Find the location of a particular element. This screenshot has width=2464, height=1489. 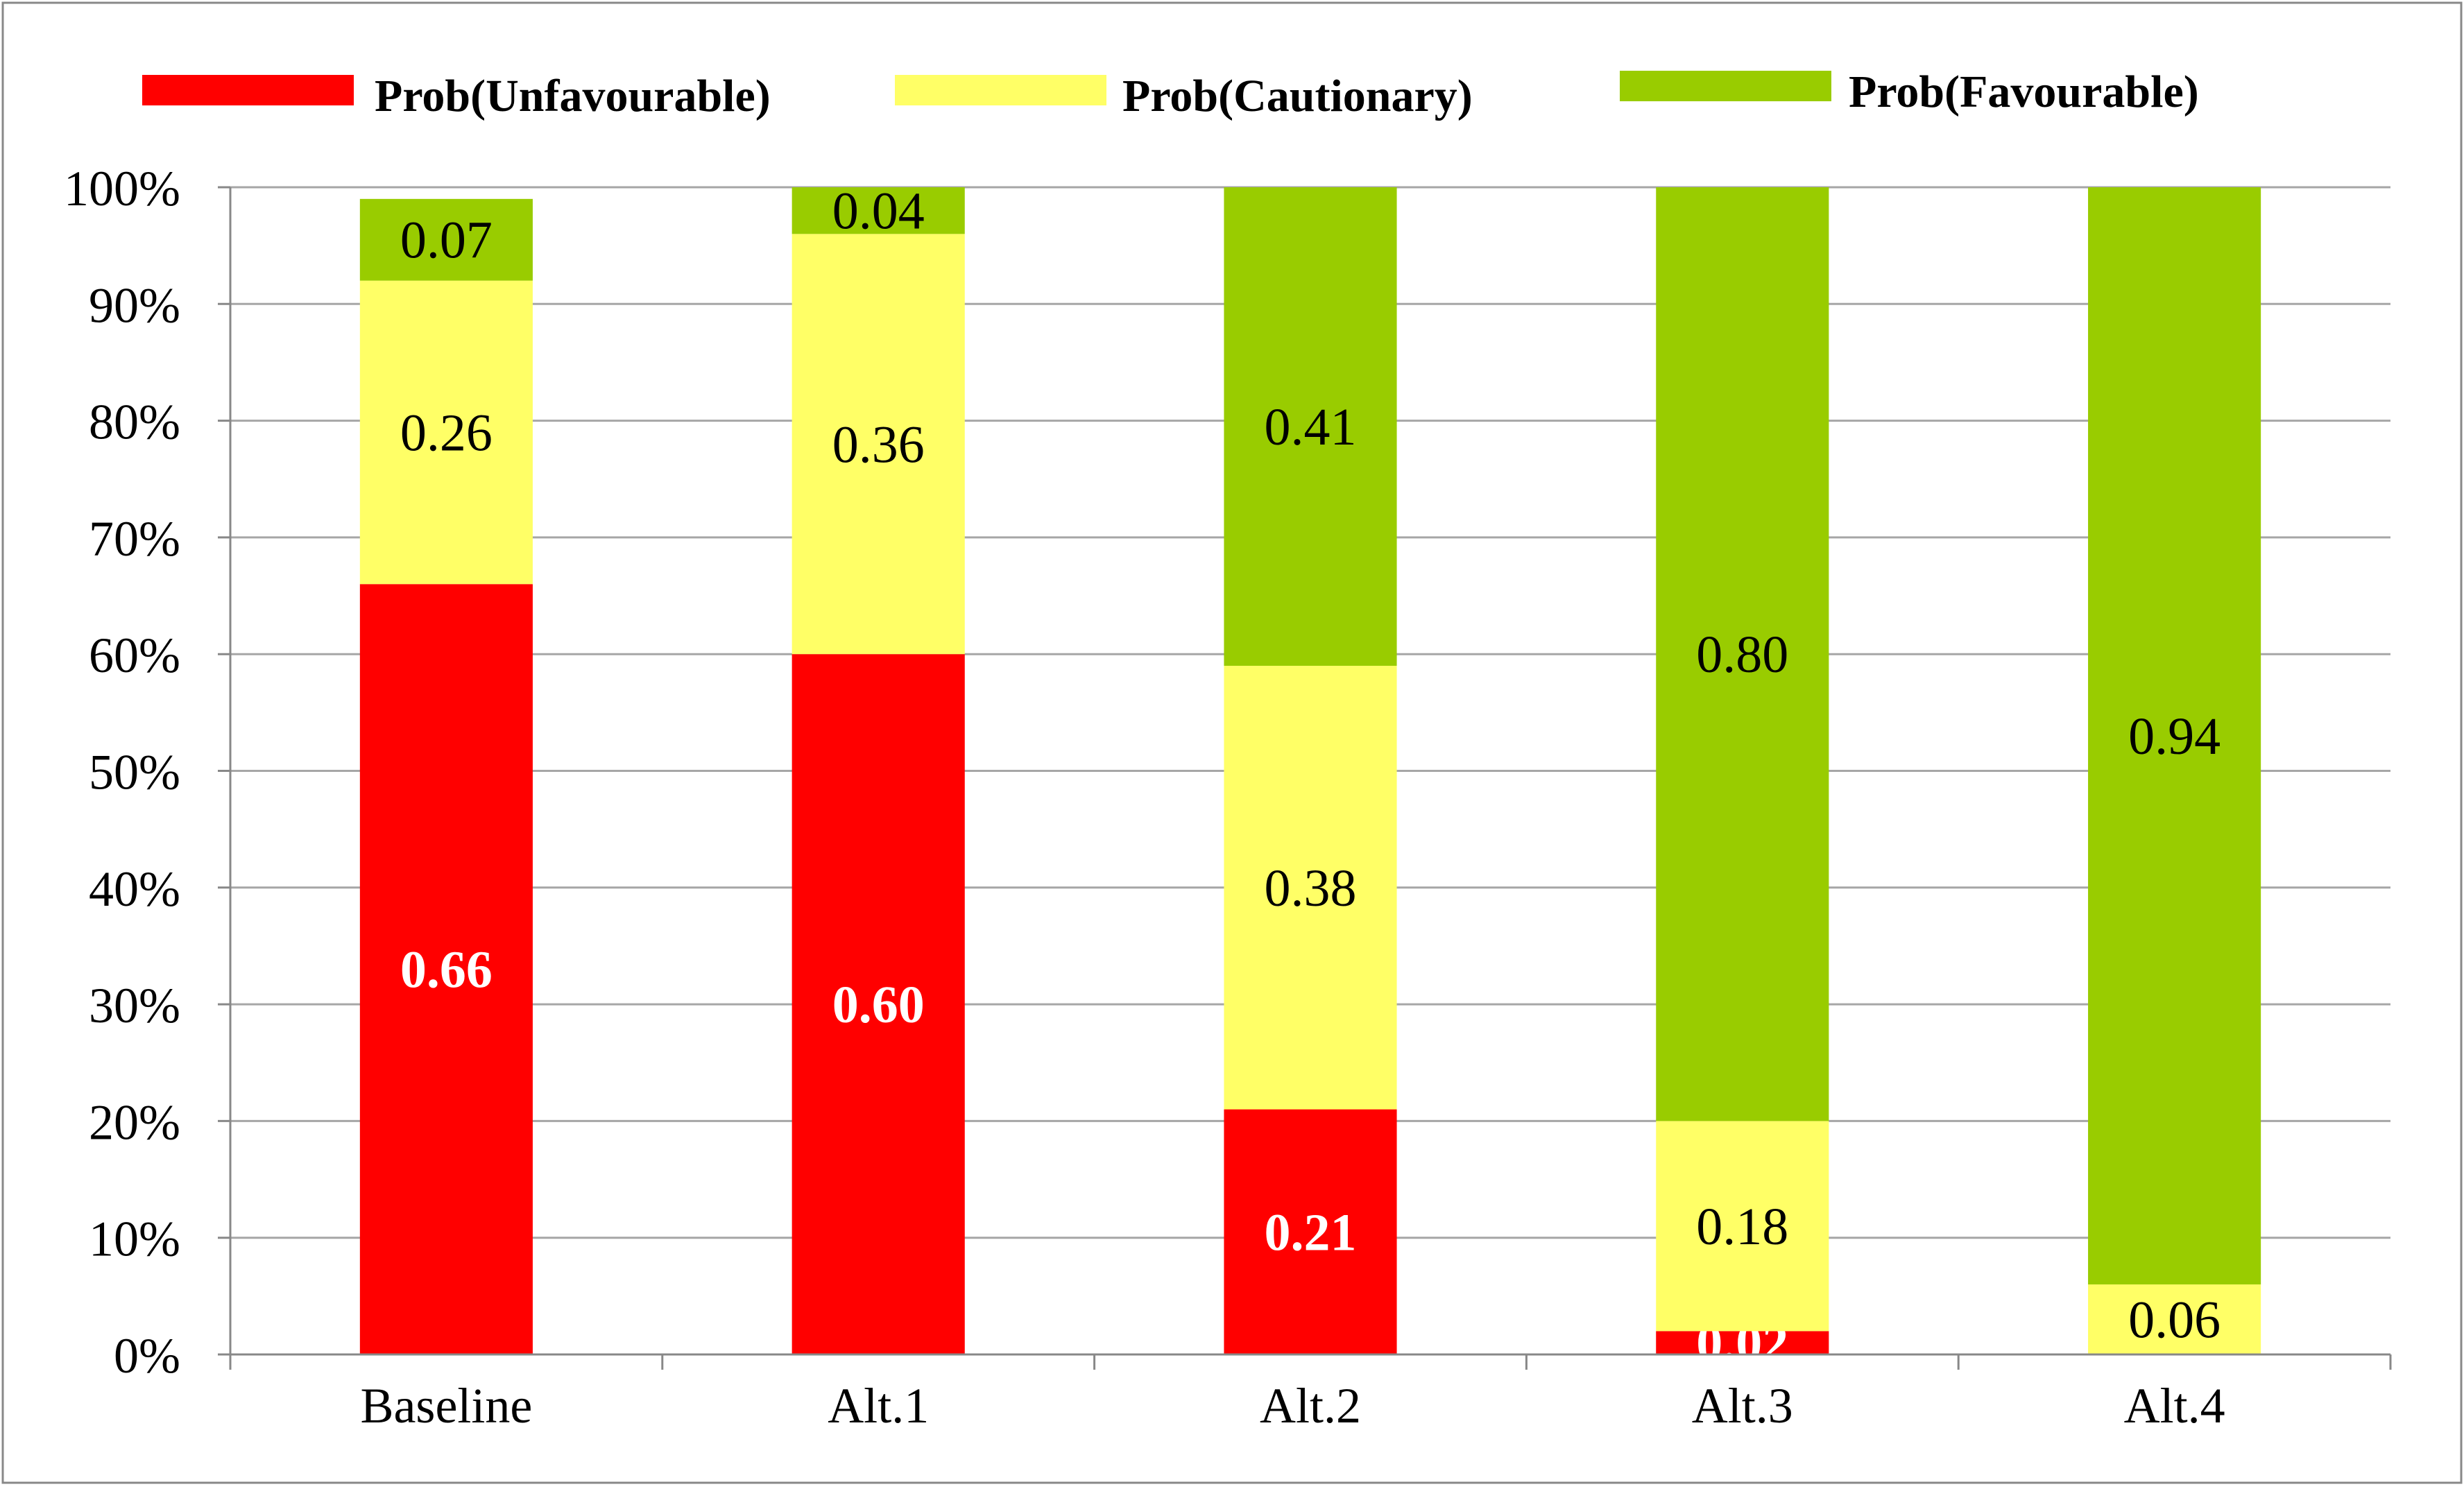

data-label: 0.18 is located at coordinates (1742, 1227).